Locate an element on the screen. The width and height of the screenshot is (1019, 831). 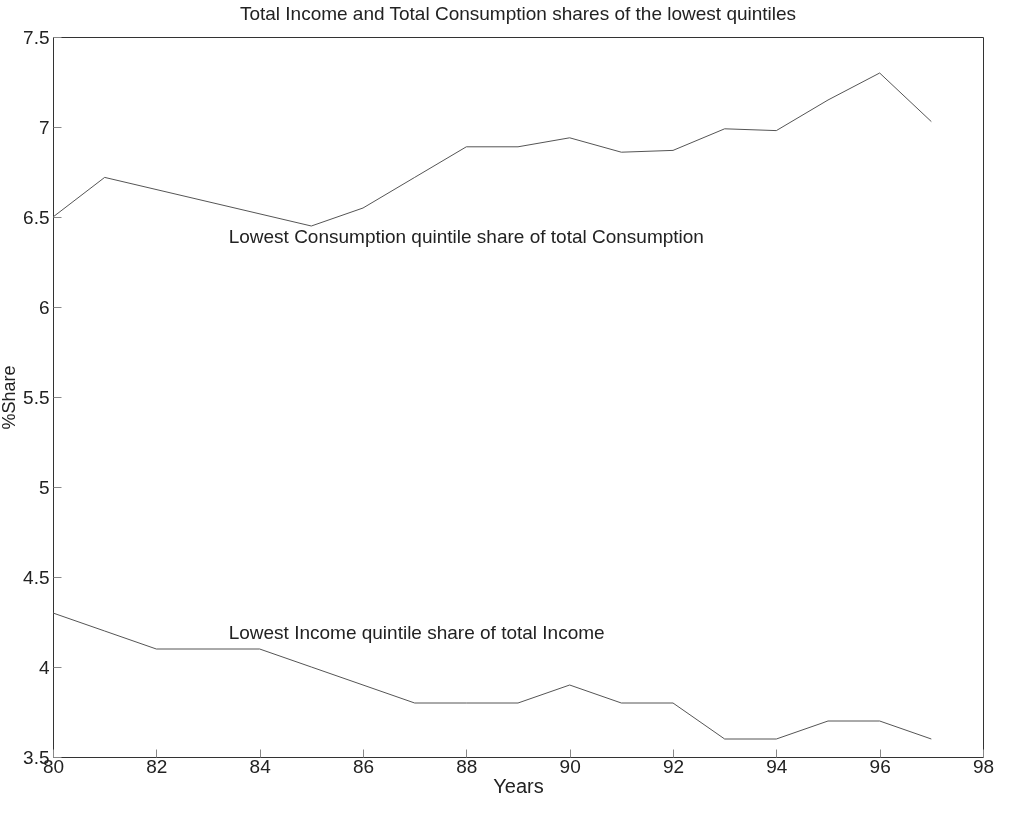
y-tick-label: 6 is located at coordinates (44, 307).